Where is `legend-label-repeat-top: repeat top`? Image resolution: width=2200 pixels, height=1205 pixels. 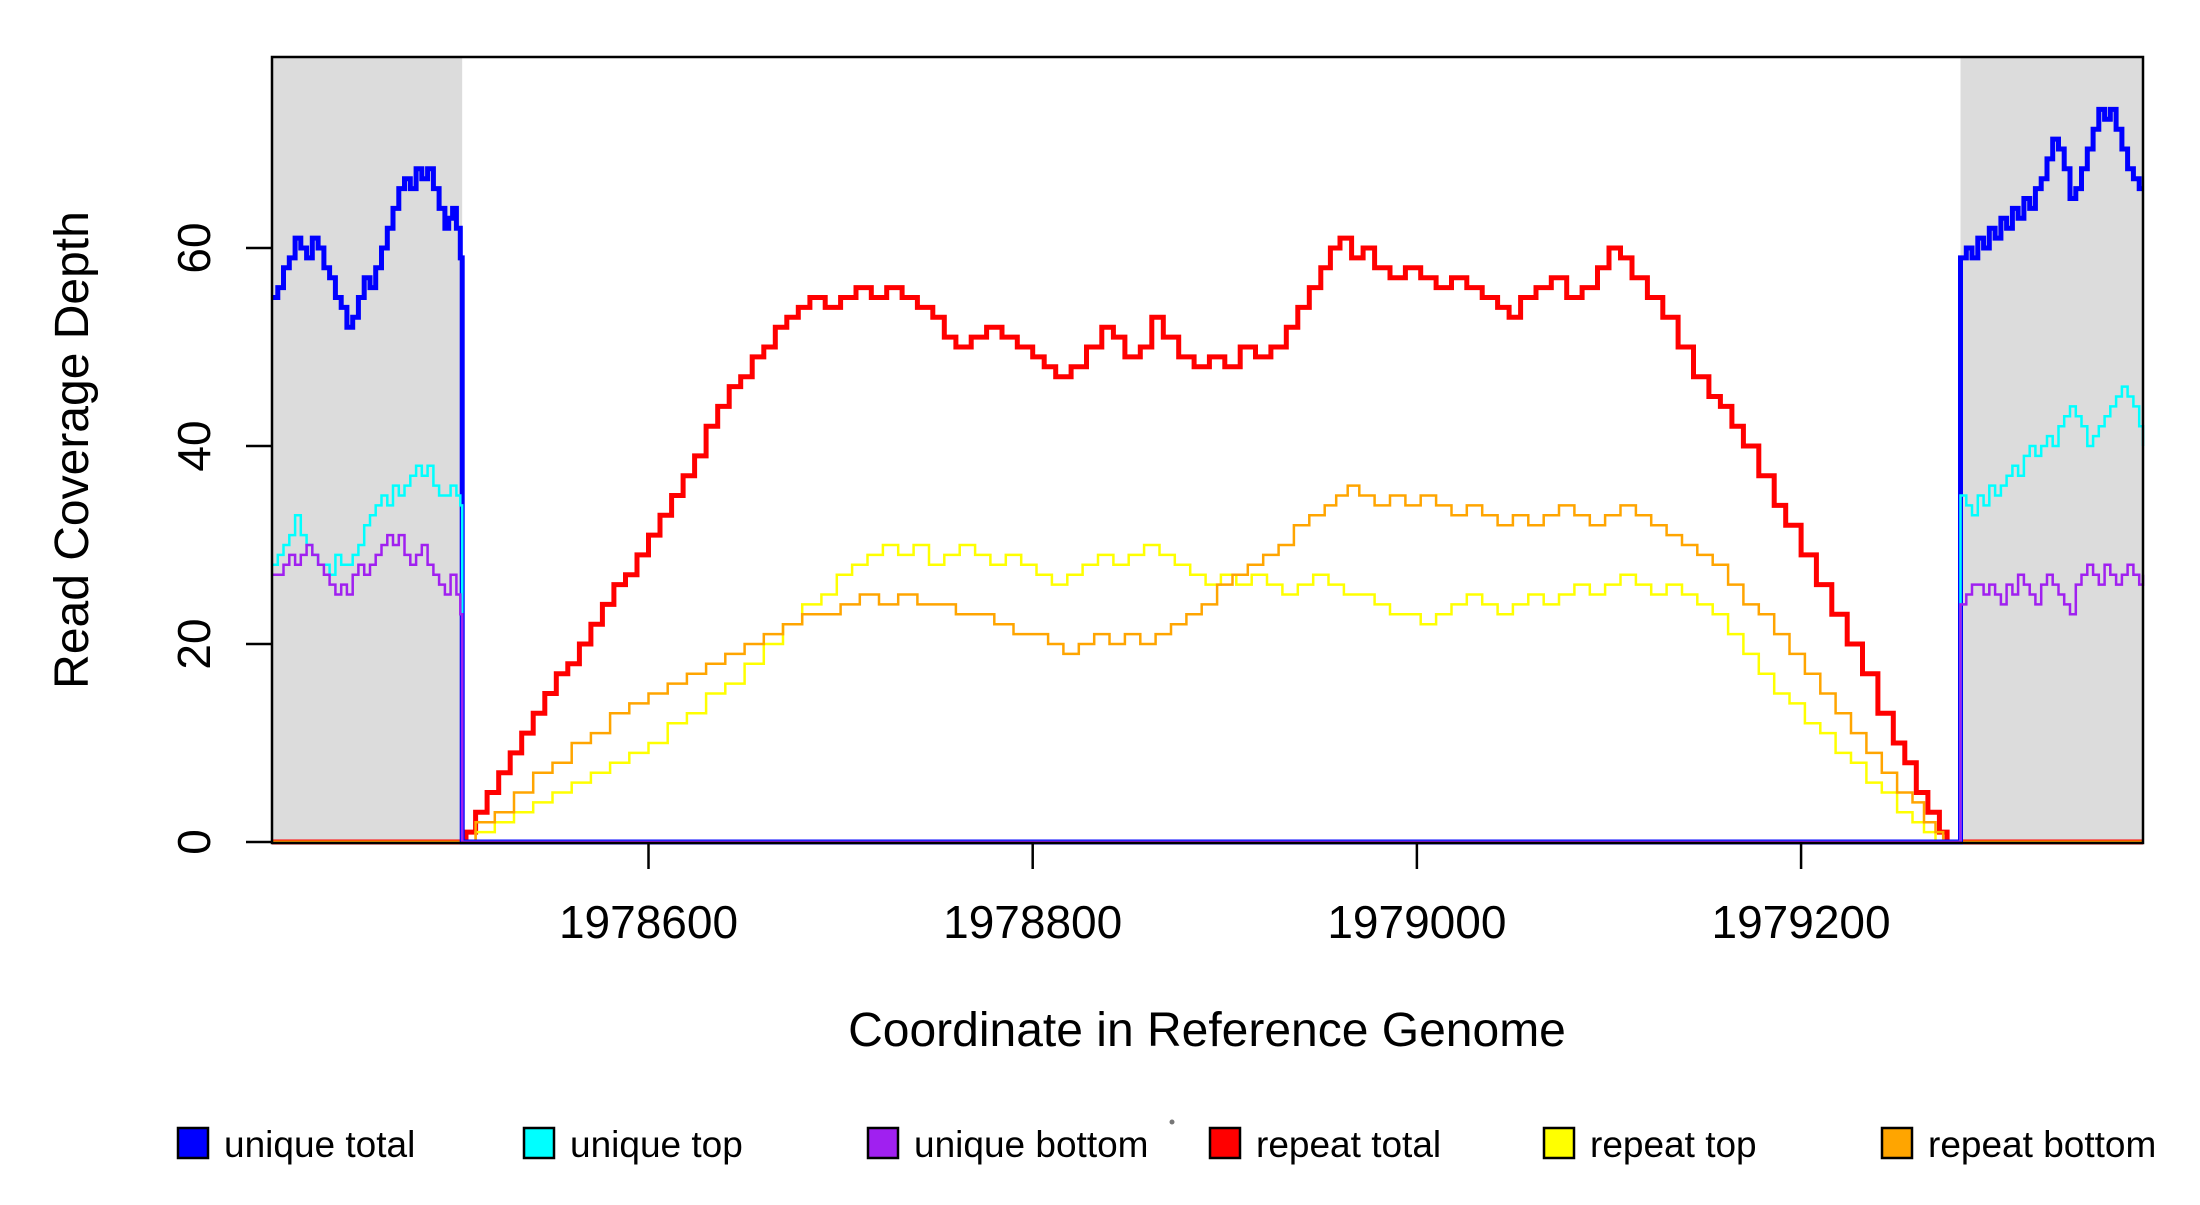
legend-label-repeat-top: repeat top is located at coordinates (1673, 1144).